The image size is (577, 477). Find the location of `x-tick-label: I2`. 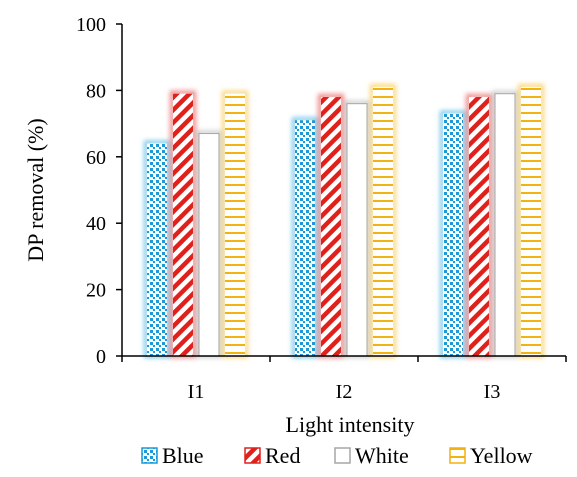

x-tick-label: I2 is located at coordinates (344, 392).